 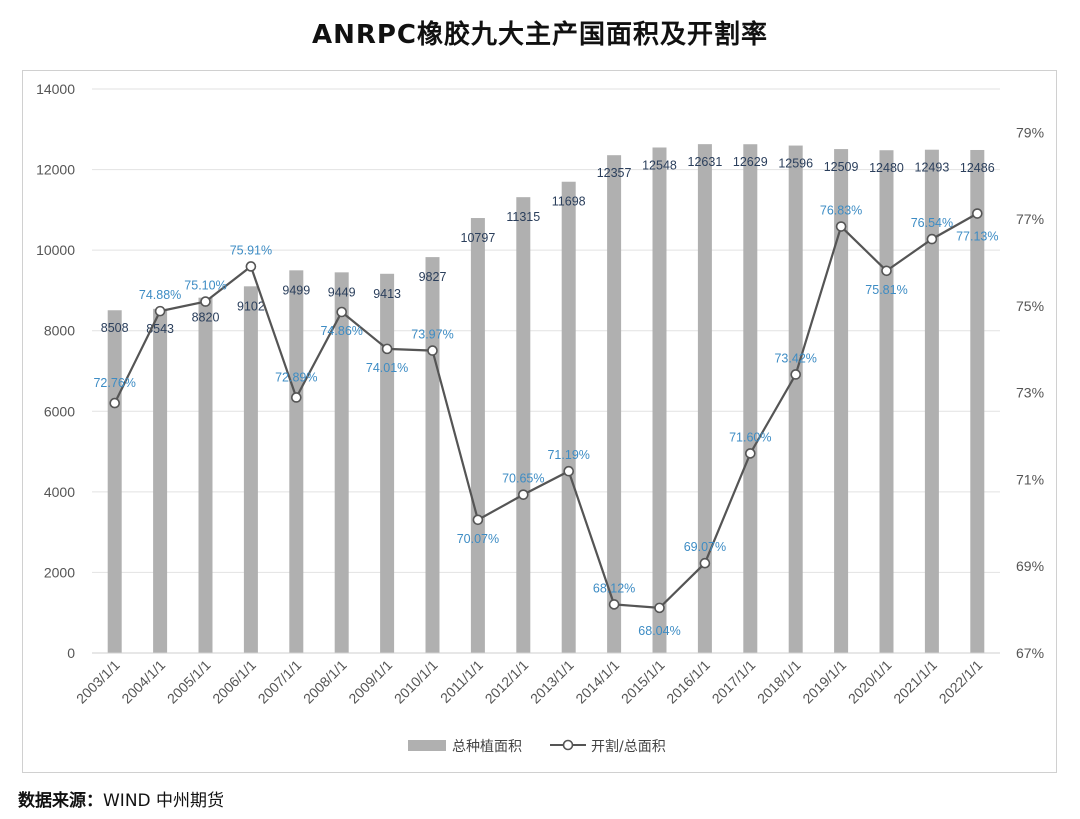 I want to click on bar-value-label: 11315, so click(x=523, y=217).